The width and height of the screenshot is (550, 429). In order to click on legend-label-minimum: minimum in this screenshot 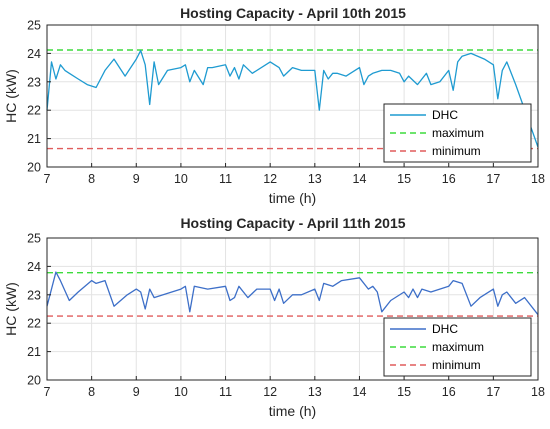, I will do `click(456, 151)`.